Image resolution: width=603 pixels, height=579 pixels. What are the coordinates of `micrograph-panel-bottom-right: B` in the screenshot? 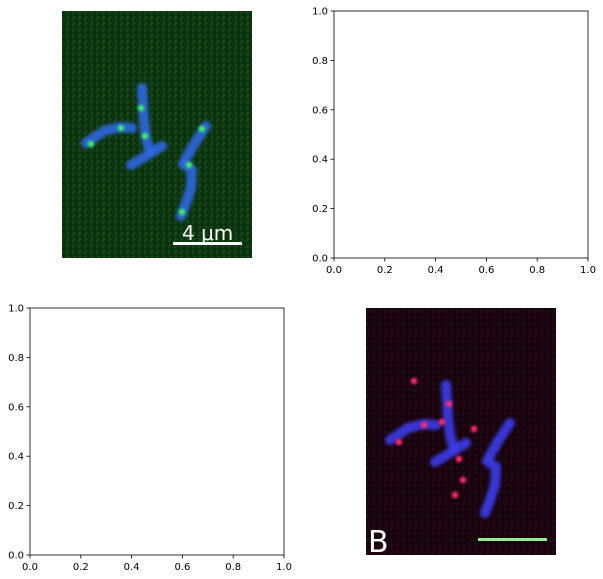 It's located at (461, 434).